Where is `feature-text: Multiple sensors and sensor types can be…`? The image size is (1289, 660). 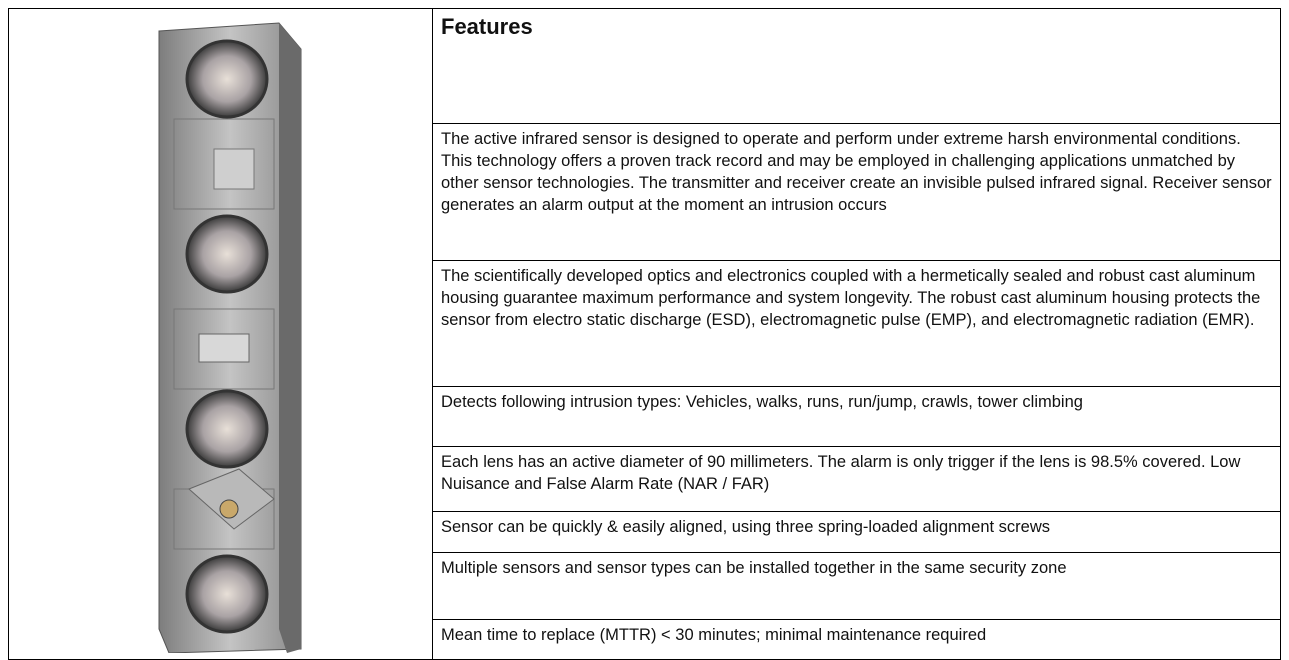 feature-text: Multiple sensors and sensor types can be… is located at coordinates (856, 586).